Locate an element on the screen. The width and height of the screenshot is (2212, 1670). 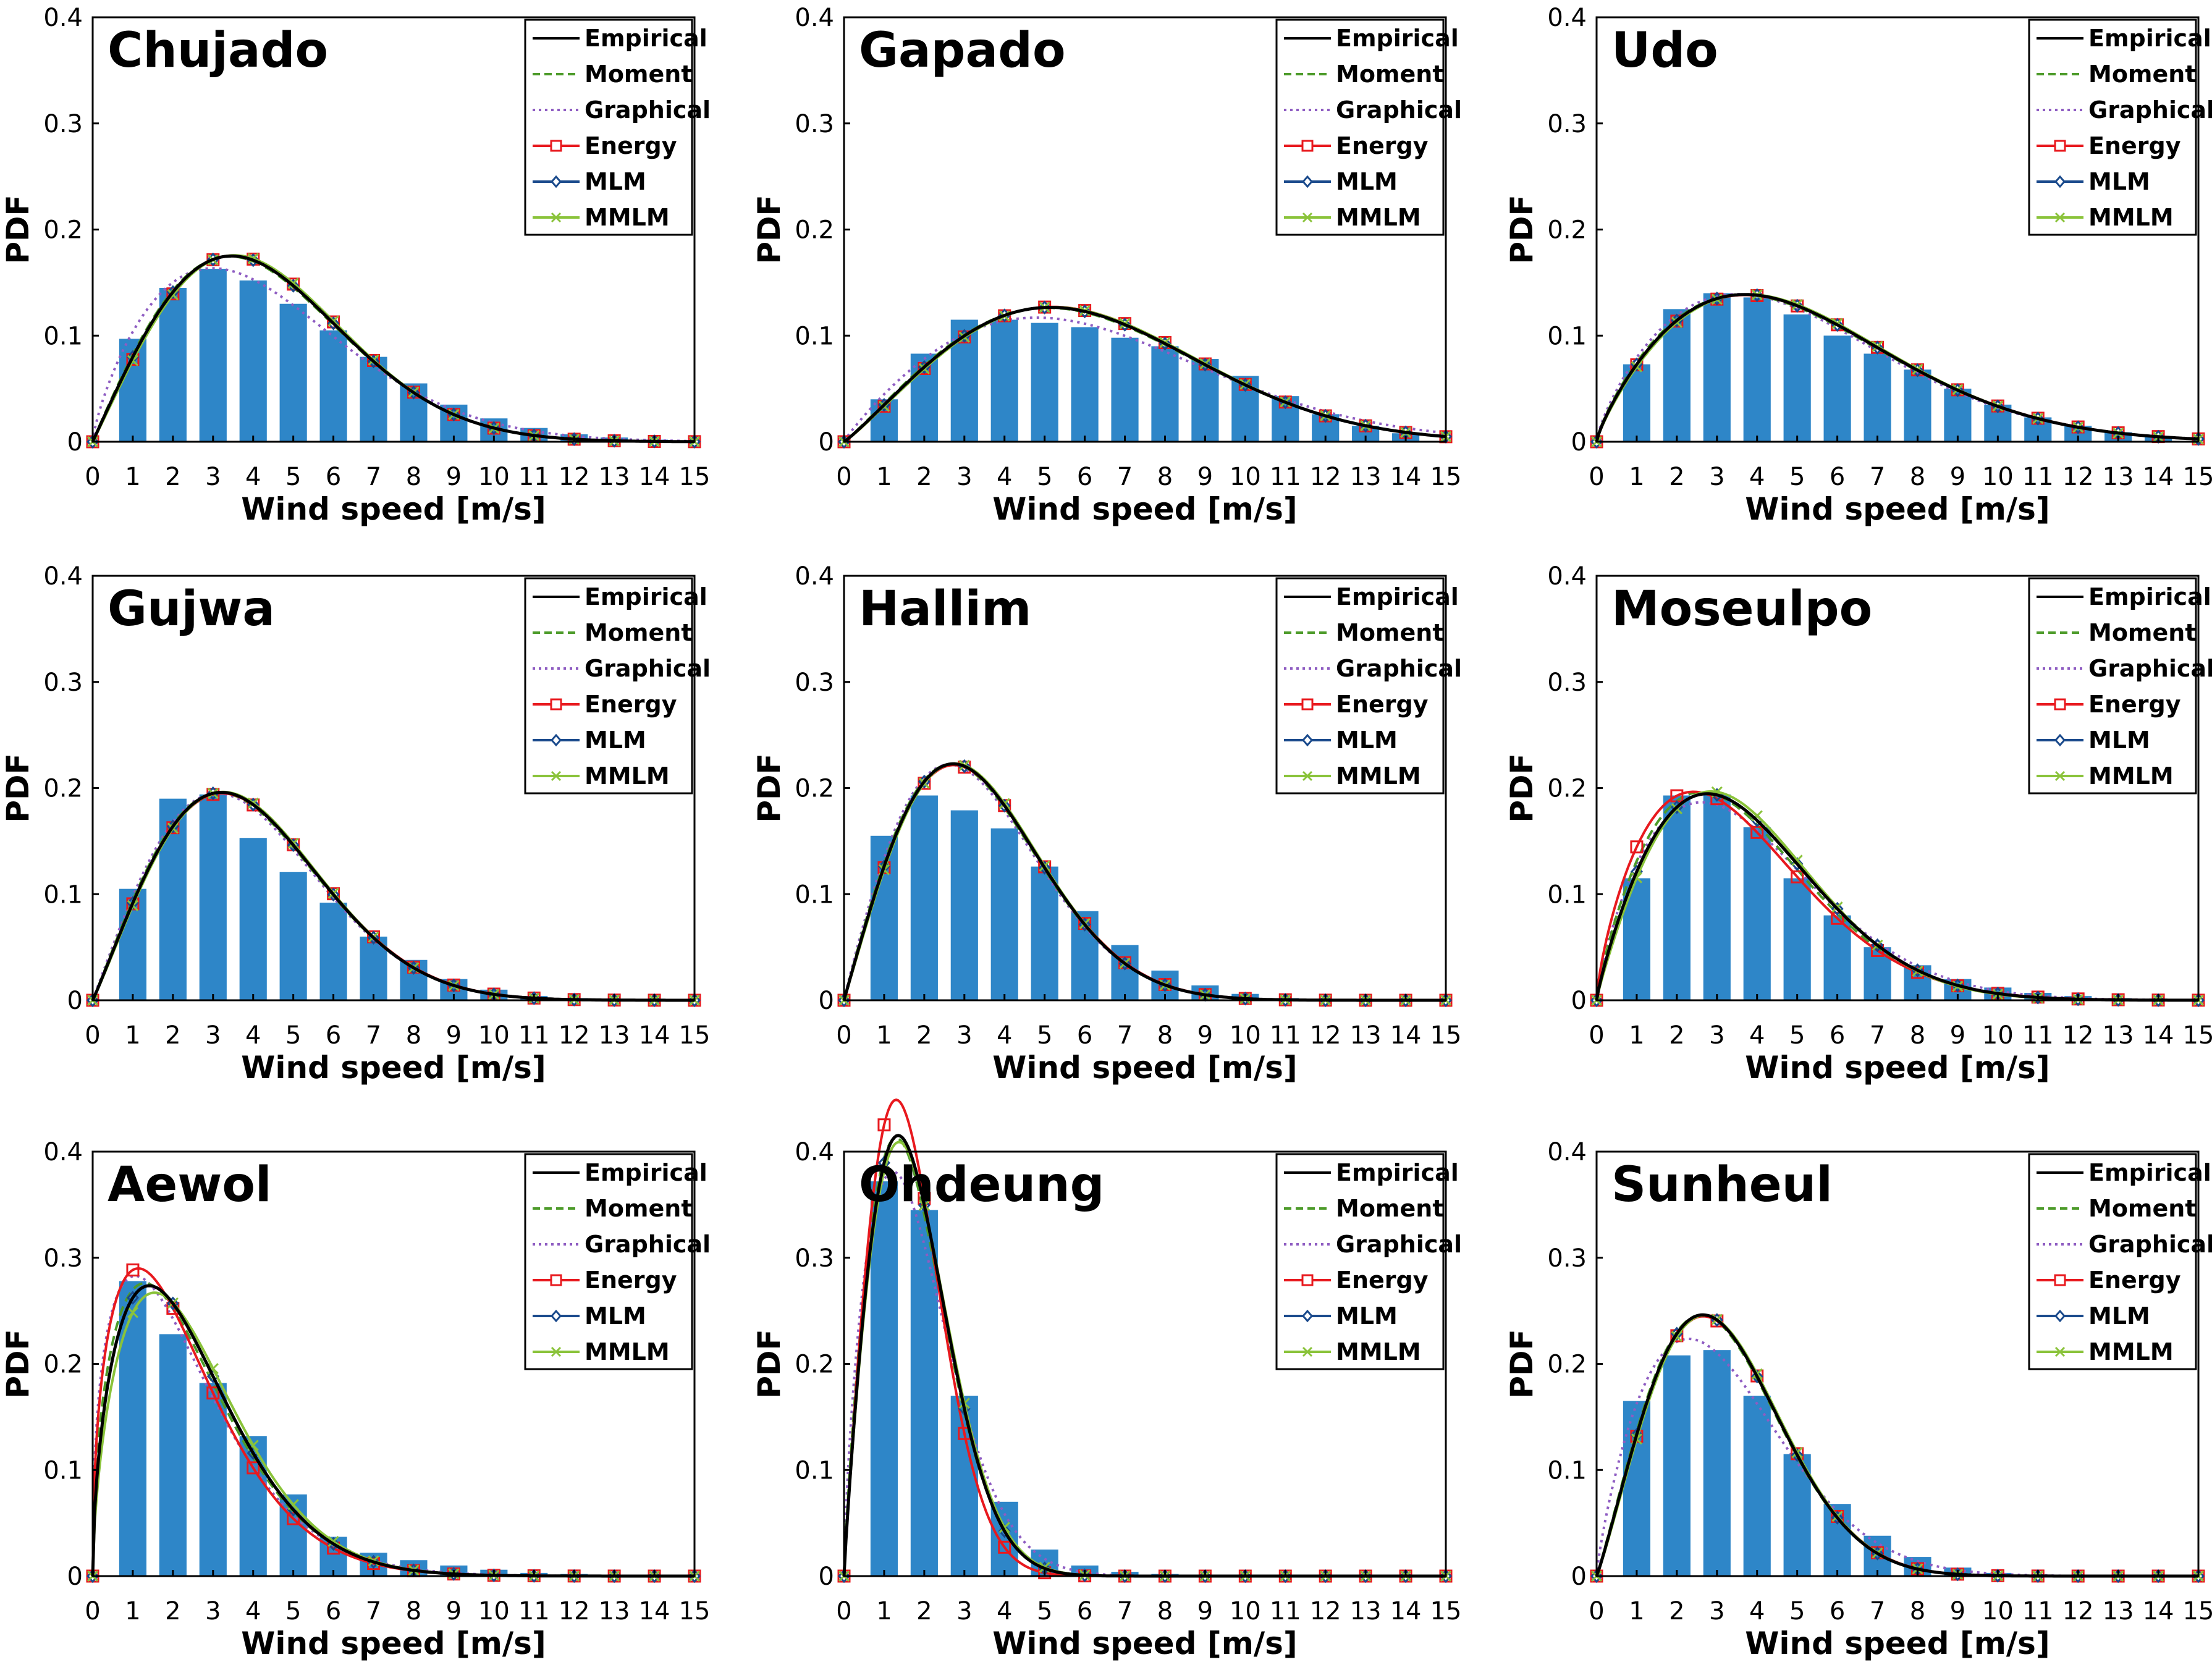
x-tick-label: 14 is located at coordinates (2158, 477).